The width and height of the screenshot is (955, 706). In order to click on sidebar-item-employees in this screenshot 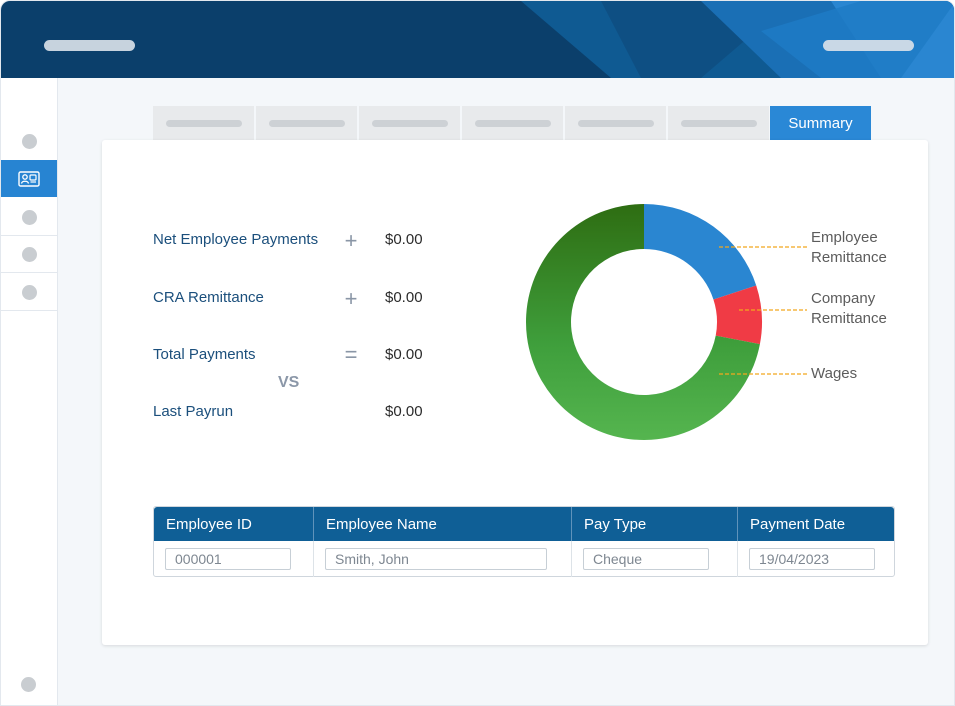, I will do `click(29, 178)`.